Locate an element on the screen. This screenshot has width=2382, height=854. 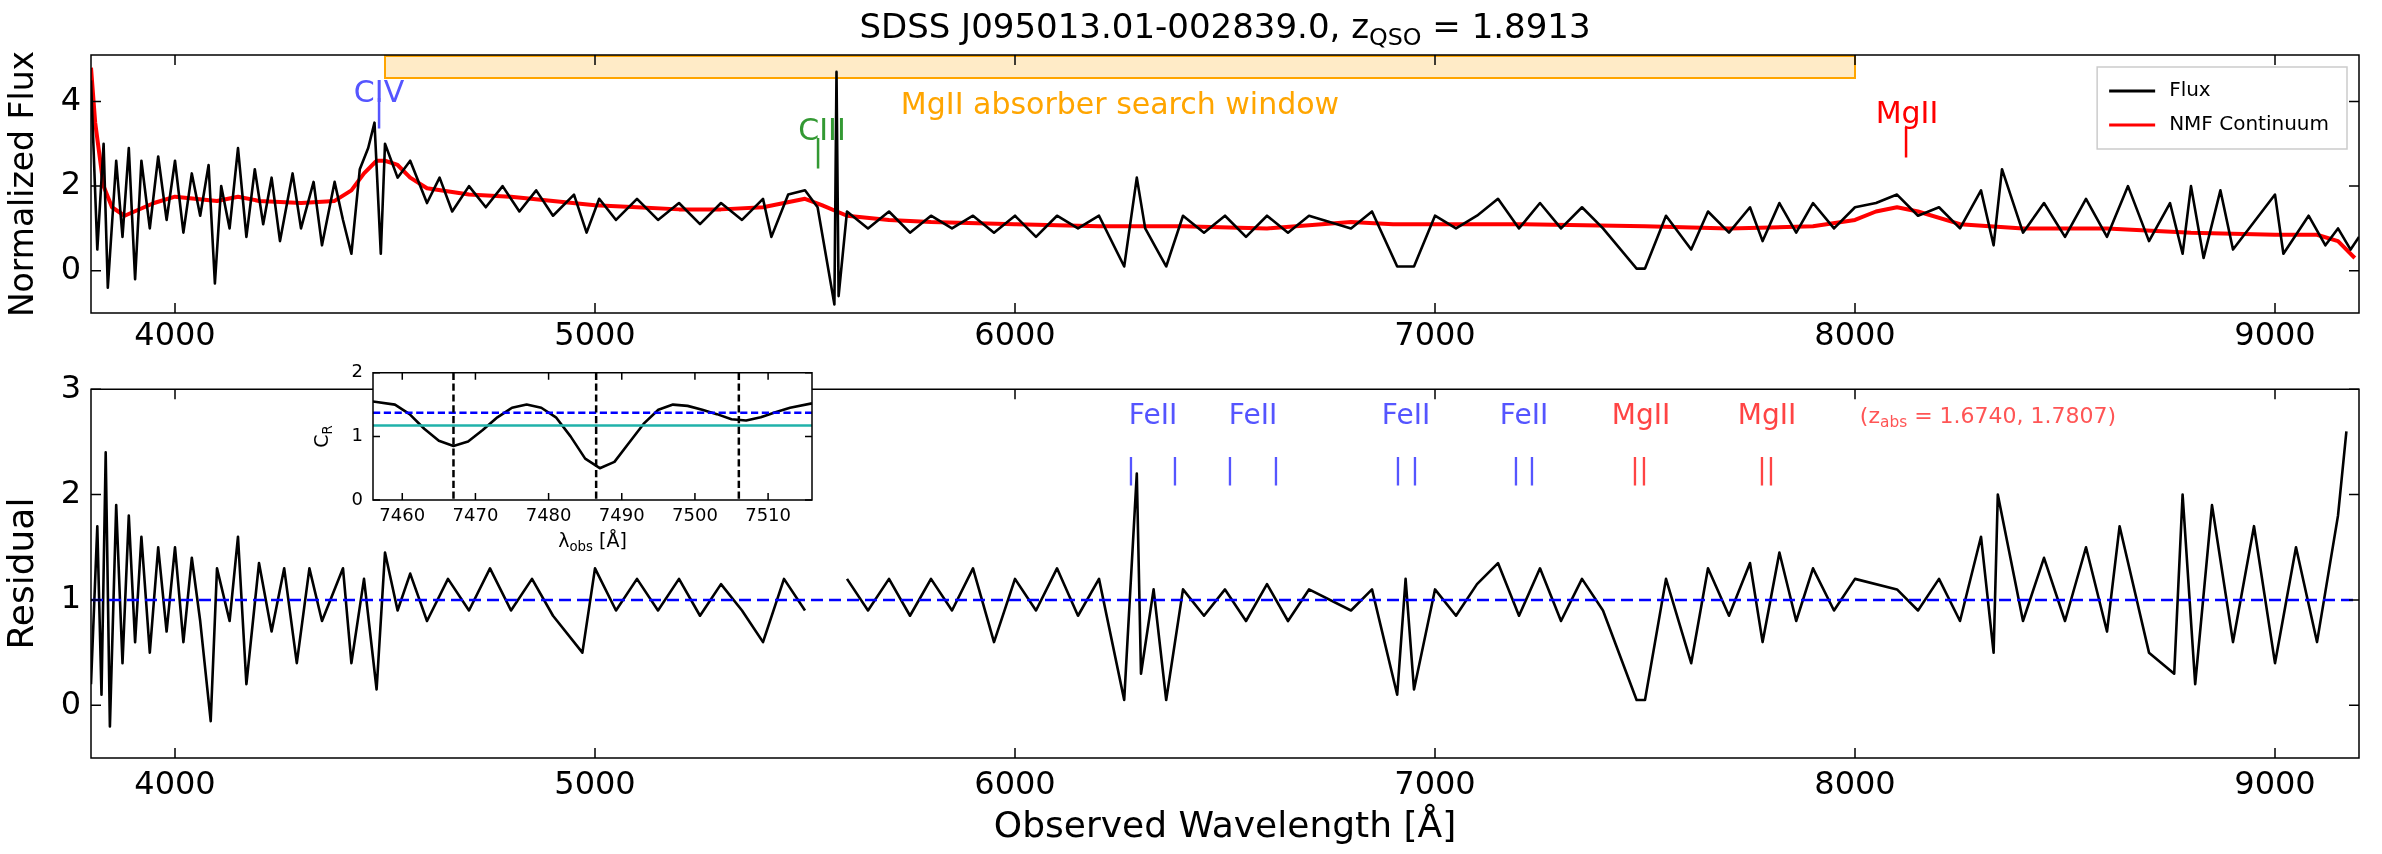
legend-label: Flux is located at coordinates (2190, 89).